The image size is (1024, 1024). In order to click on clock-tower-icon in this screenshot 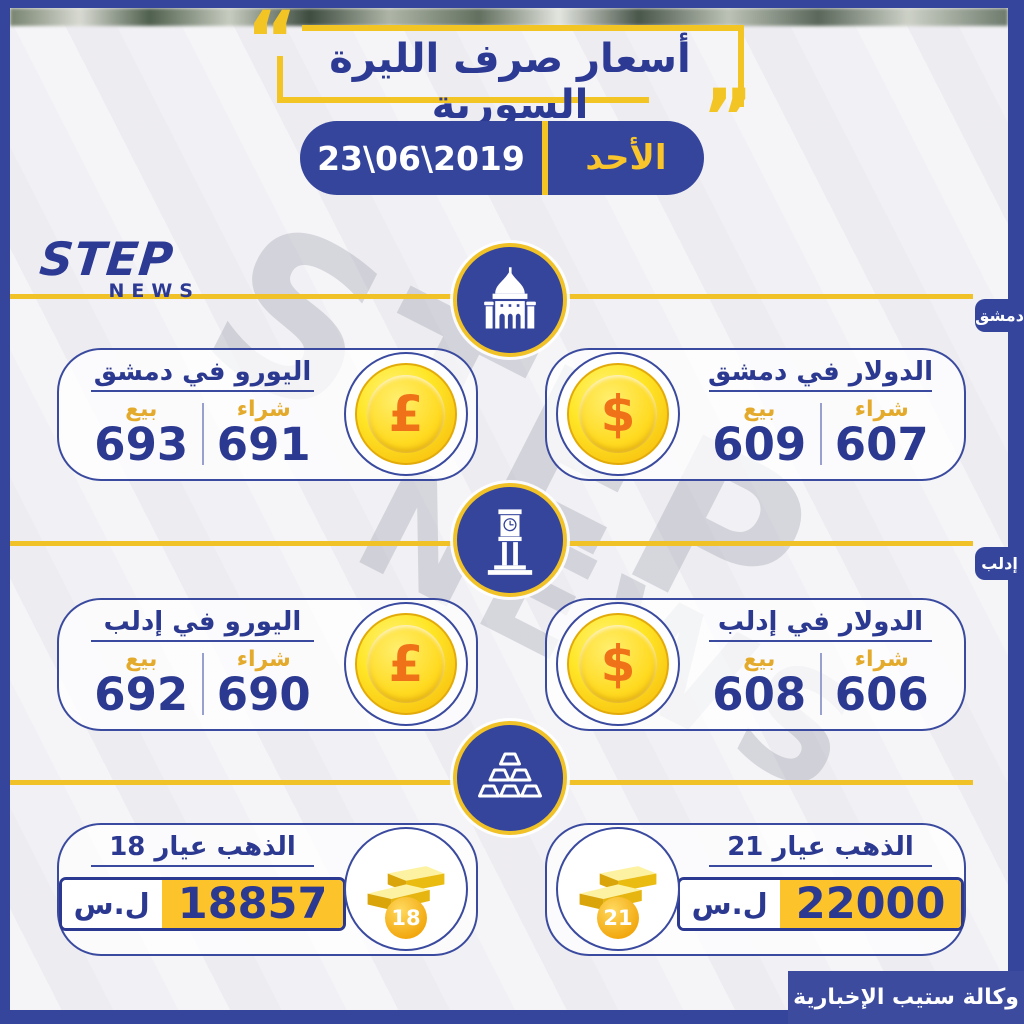, I will do `click(510, 540)`.